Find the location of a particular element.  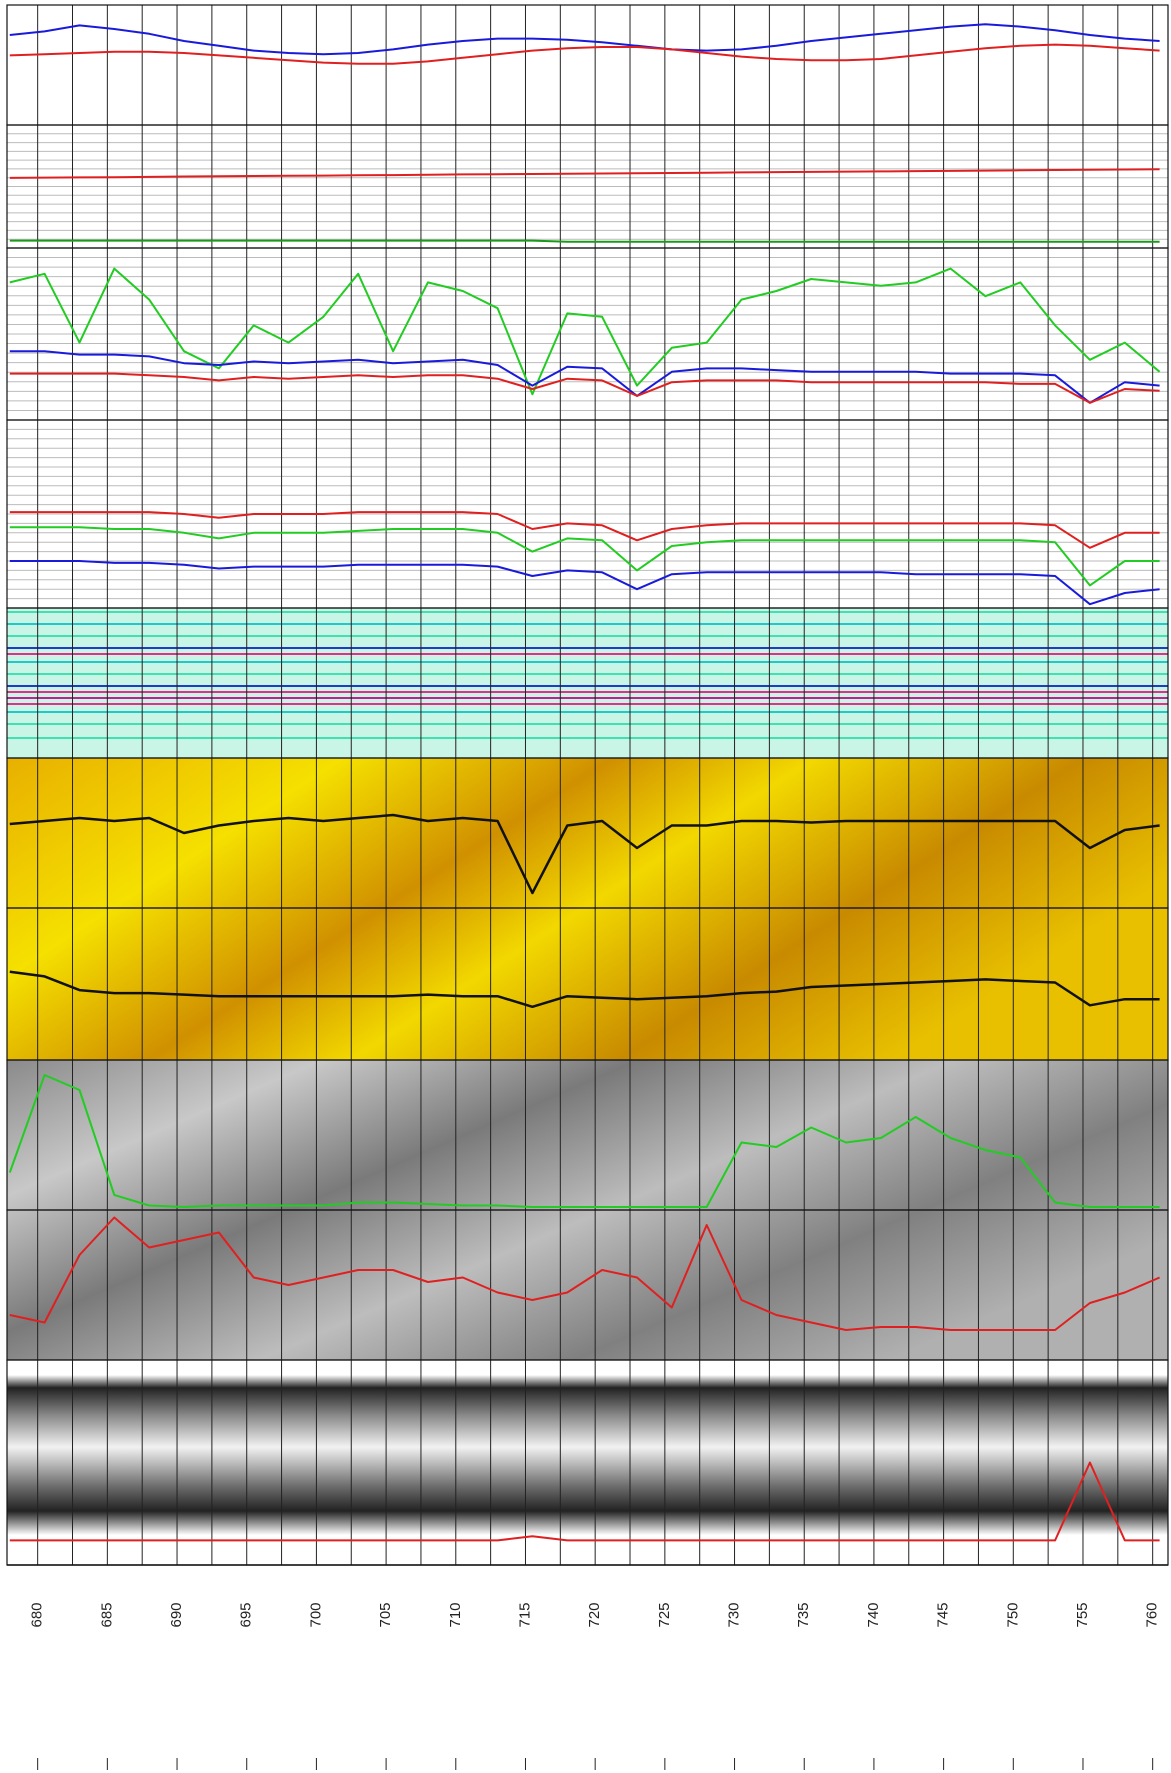

band-image is located at coordinates (587, 1455).